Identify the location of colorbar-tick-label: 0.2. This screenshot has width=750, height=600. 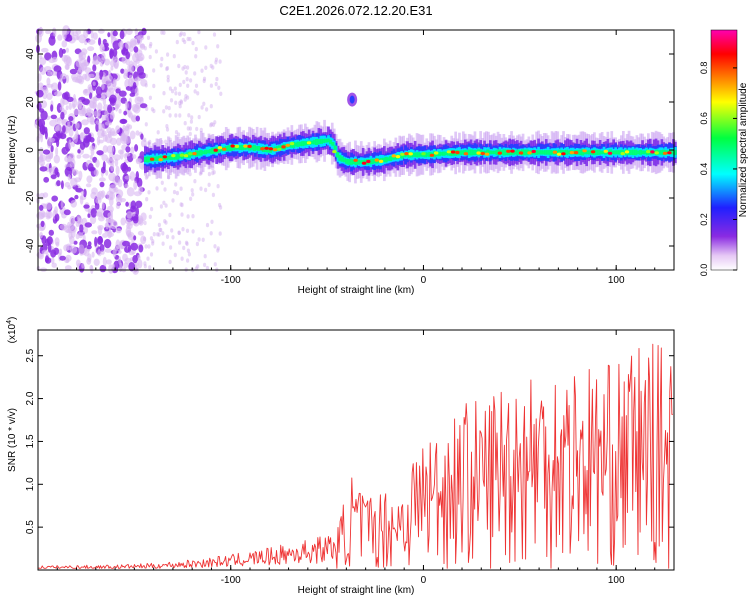
(704, 219).